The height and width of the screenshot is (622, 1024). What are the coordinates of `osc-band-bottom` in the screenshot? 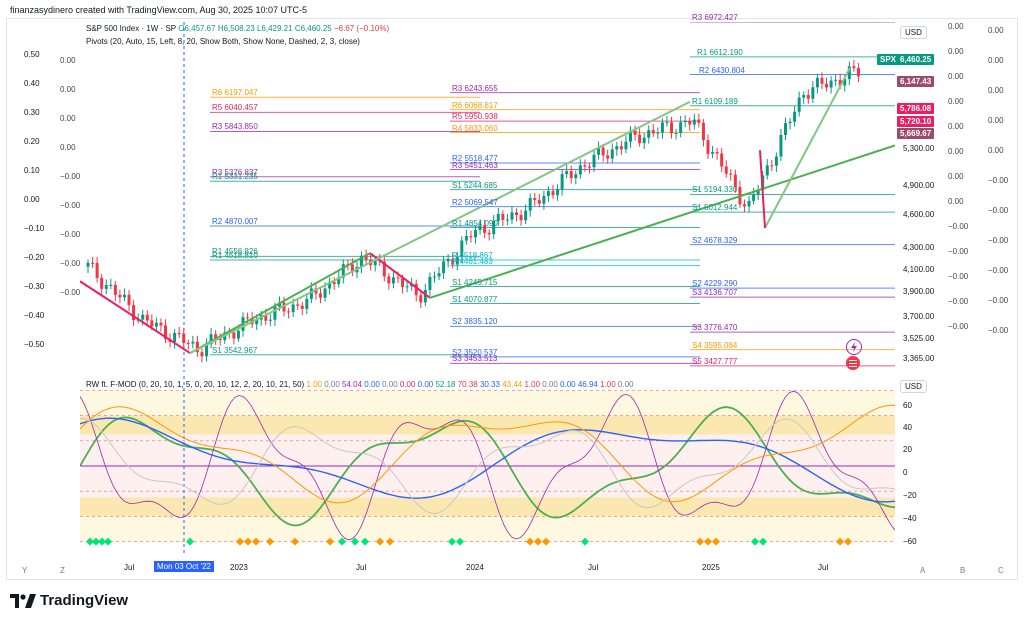 It's located at (487, 529).